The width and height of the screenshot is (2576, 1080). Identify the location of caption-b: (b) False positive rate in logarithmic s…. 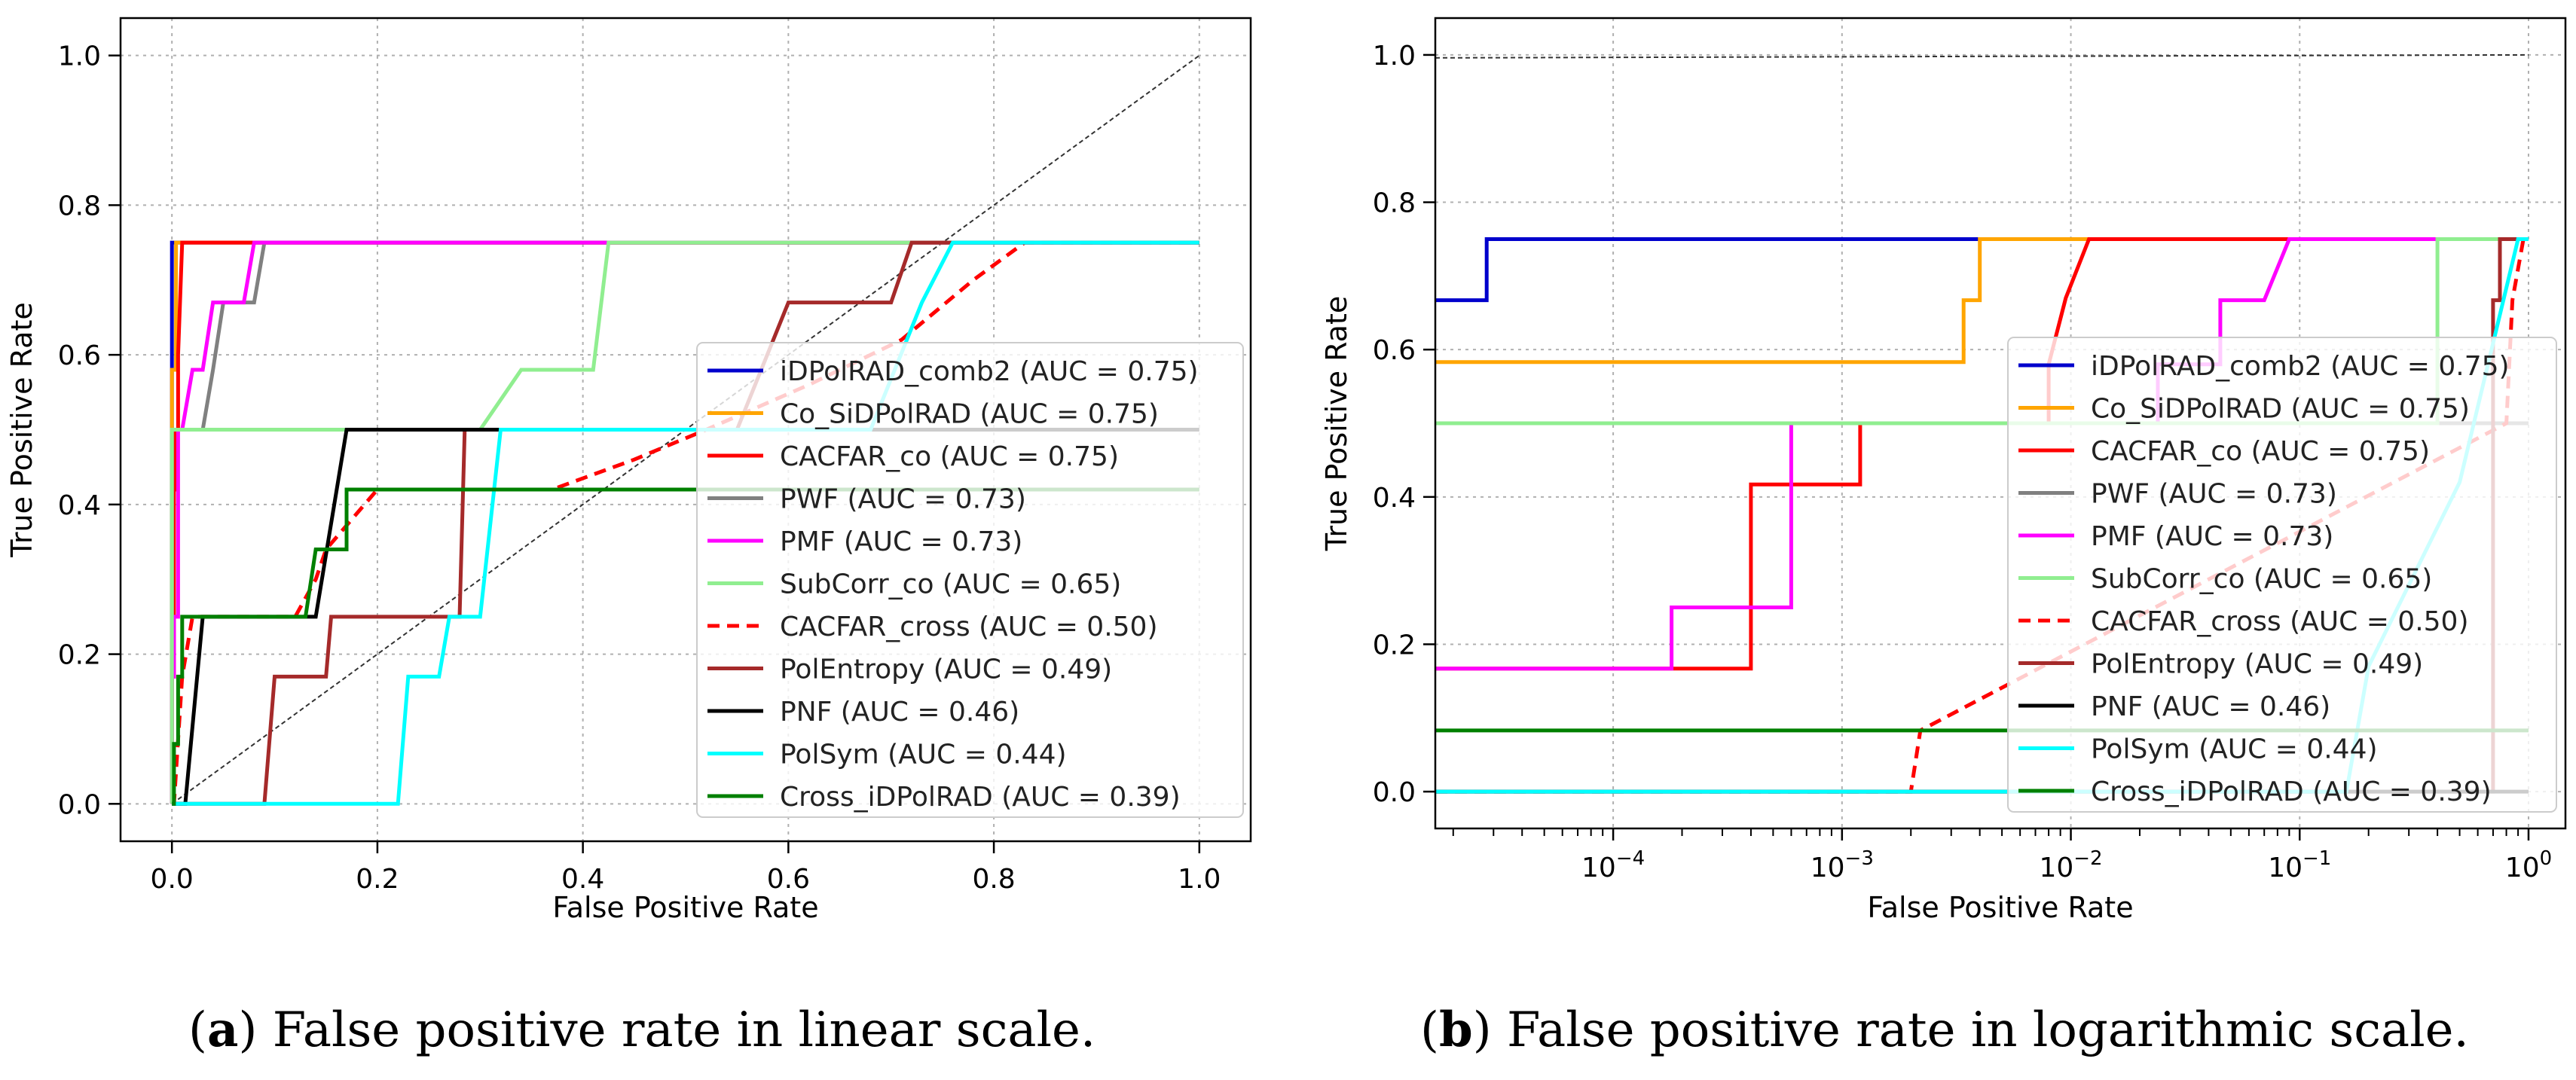
(1944, 1030).